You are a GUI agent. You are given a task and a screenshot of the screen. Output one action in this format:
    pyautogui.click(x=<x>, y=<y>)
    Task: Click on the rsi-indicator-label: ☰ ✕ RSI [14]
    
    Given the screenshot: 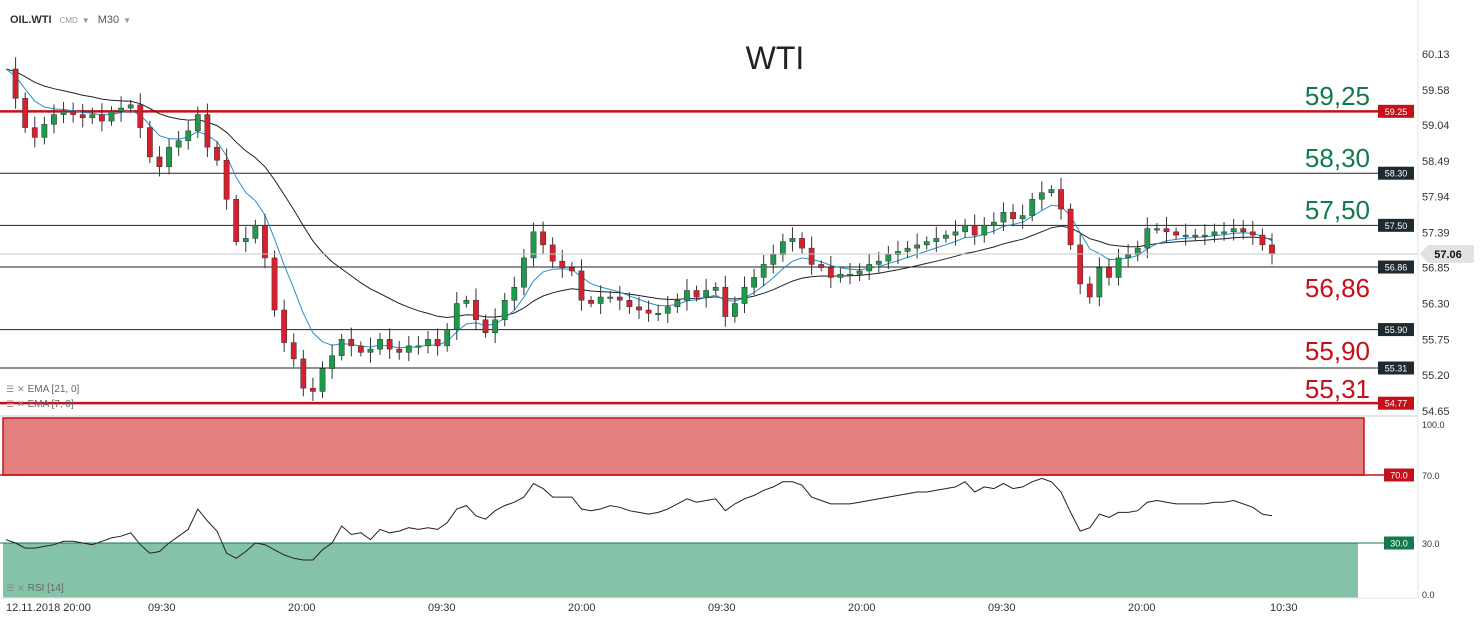 What is the action you would take?
    pyautogui.click(x=35, y=588)
    